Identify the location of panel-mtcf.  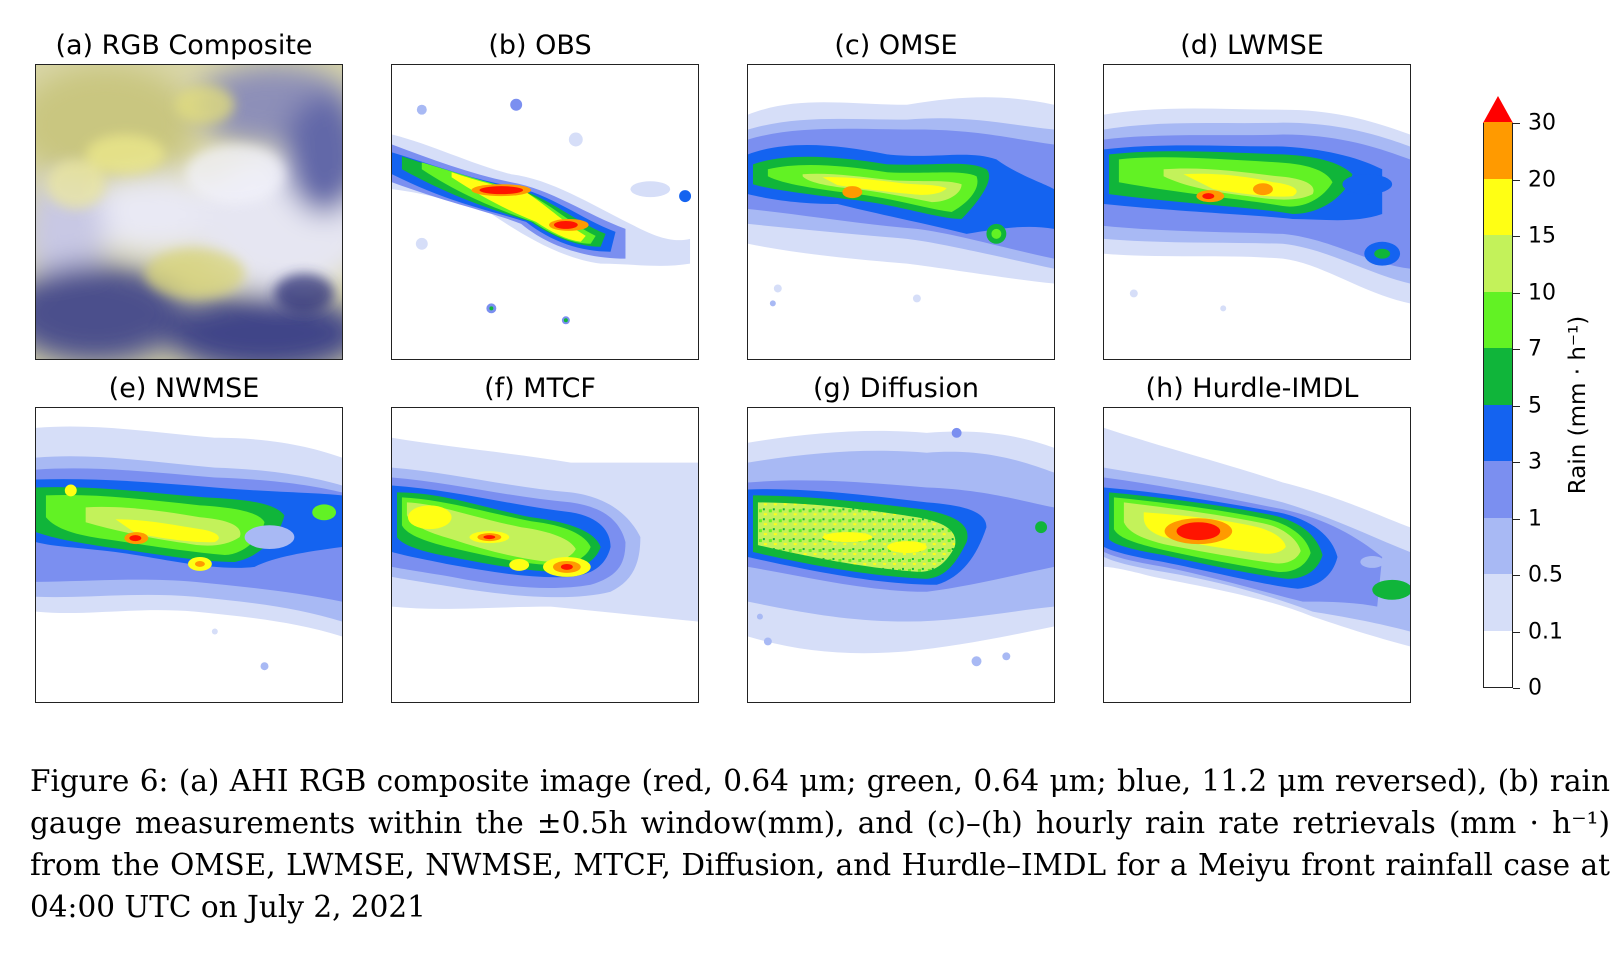
(545, 555).